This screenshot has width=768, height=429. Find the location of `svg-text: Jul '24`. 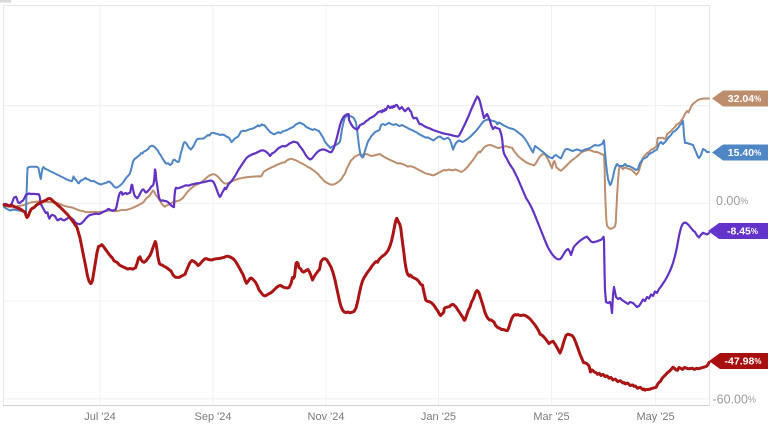

svg-text: Jul '24 is located at coordinates (99, 417).